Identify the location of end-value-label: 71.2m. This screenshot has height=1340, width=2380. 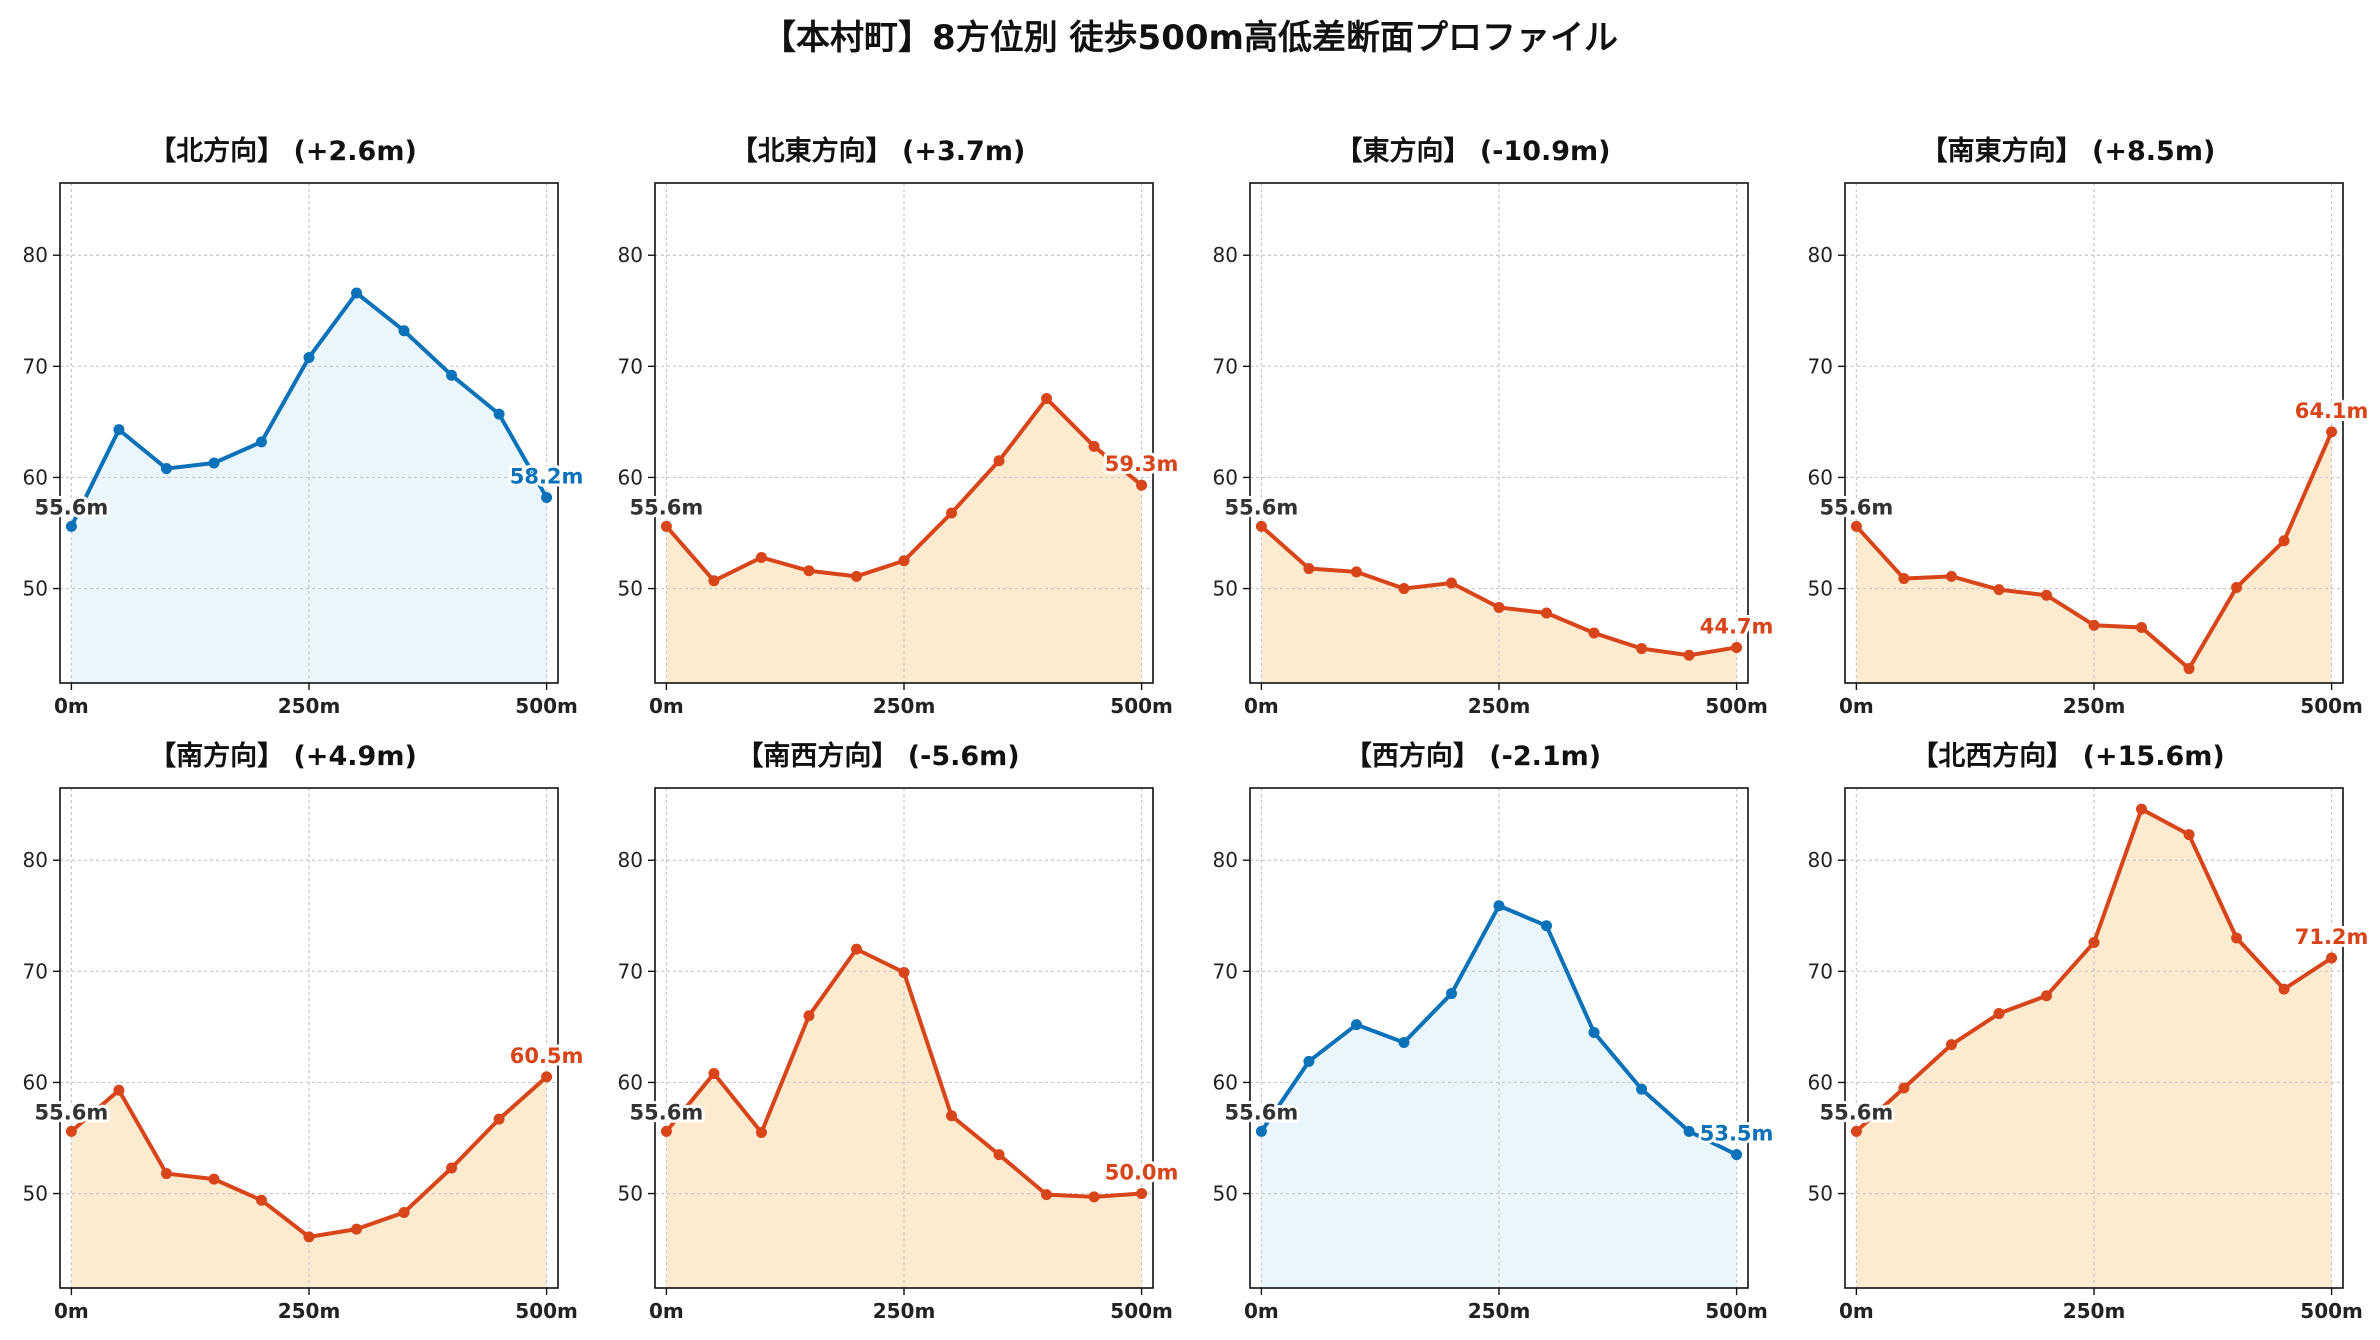
(2332, 937).